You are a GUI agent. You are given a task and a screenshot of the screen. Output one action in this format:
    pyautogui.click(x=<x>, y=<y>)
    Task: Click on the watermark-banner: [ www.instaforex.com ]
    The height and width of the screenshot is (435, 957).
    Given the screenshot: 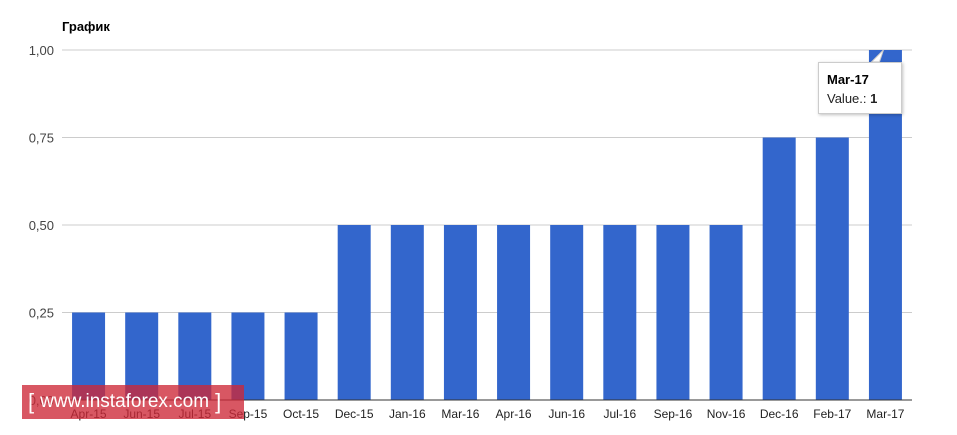 What is the action you would take?
    pyautogui.click(x=133, y=402)
    